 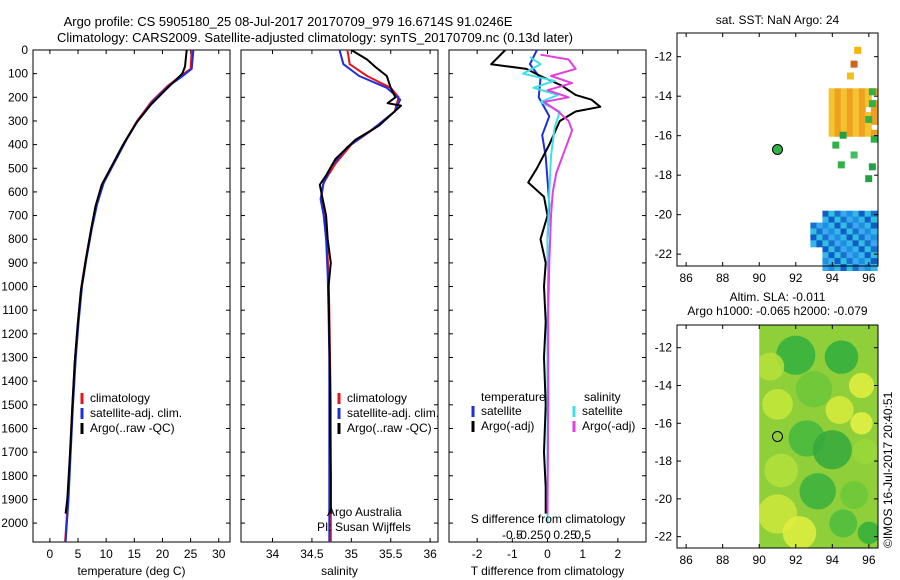 What do you see at coordinates (78, 554) in the screenshot?
I see `temperature-xtick-label: 5` at bounding box center [78, 554].